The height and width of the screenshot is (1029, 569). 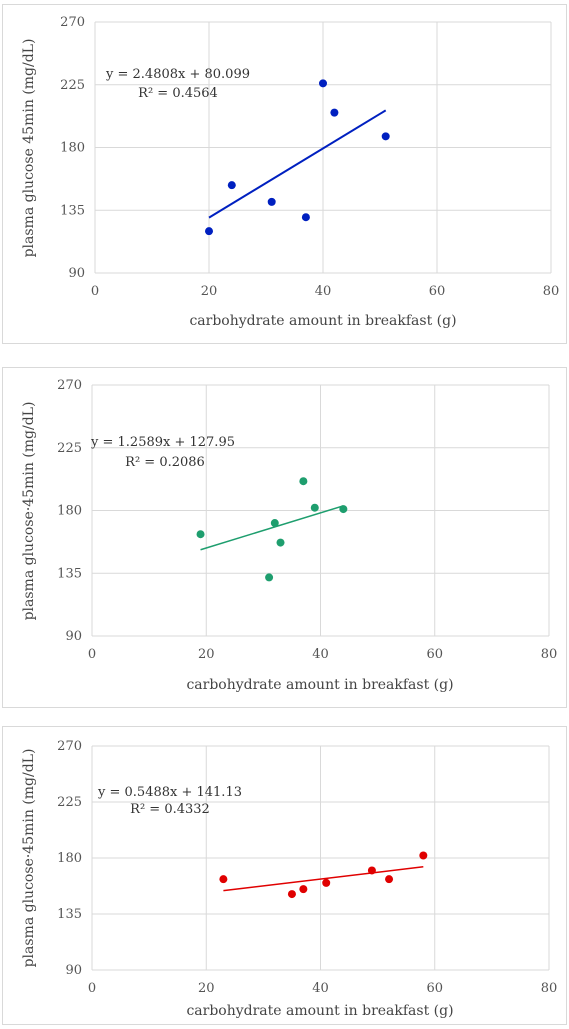 What do you see at coordinates (169, 792) in the screenshot?
I see `trendline-equation: y = 0.5488x + 141.13` at bounding box center [169, 792].